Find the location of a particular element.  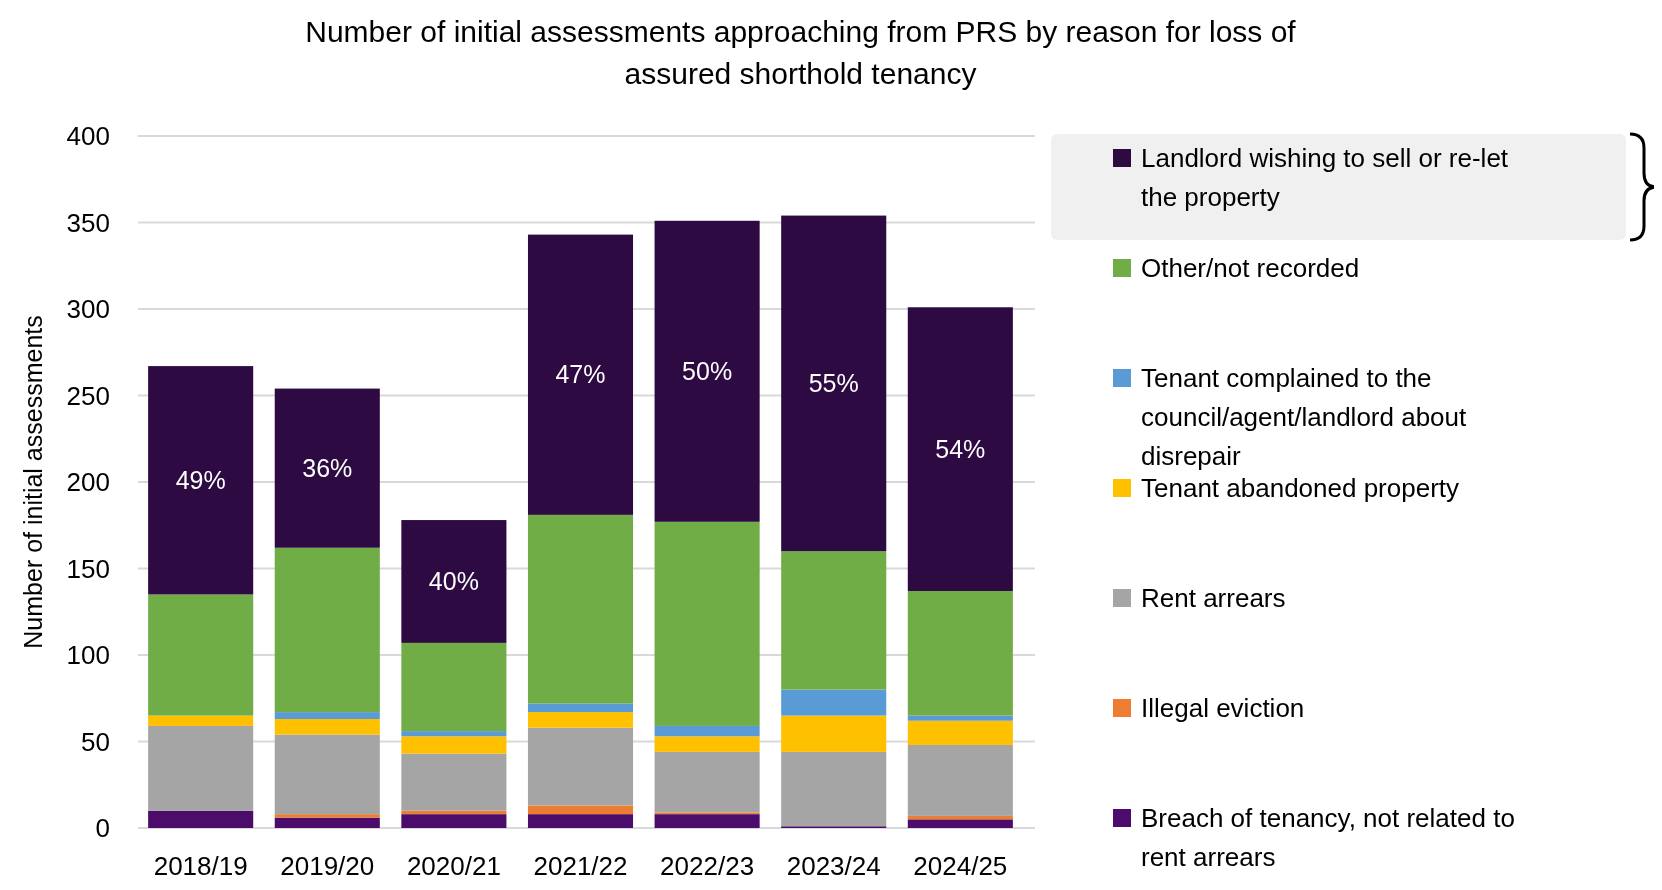

y-tick-label: 250 is located at coordinates (88, 395).